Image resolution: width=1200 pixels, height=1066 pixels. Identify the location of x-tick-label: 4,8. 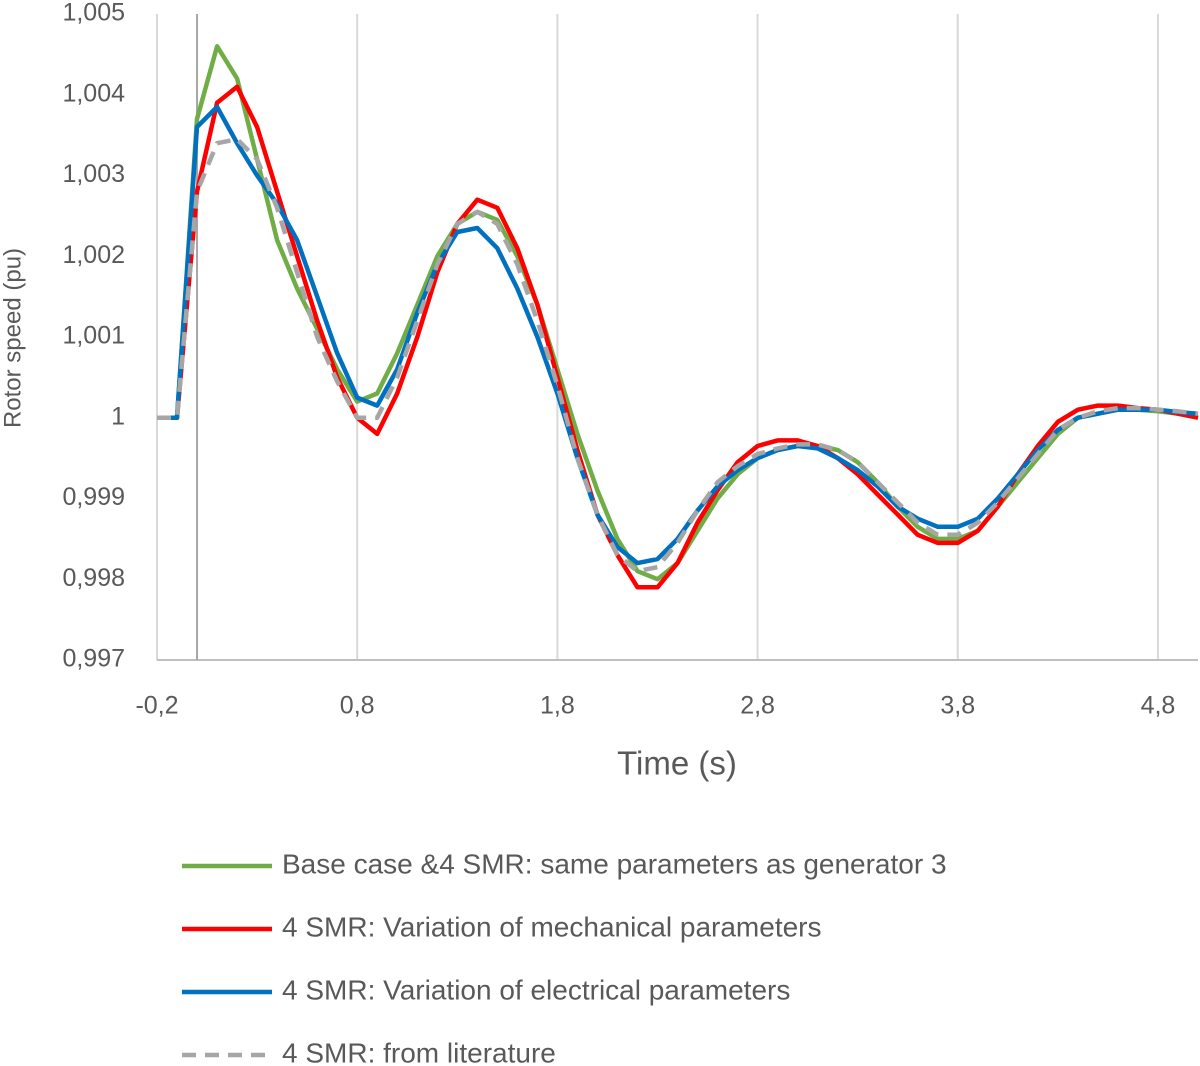
(1158, 706).